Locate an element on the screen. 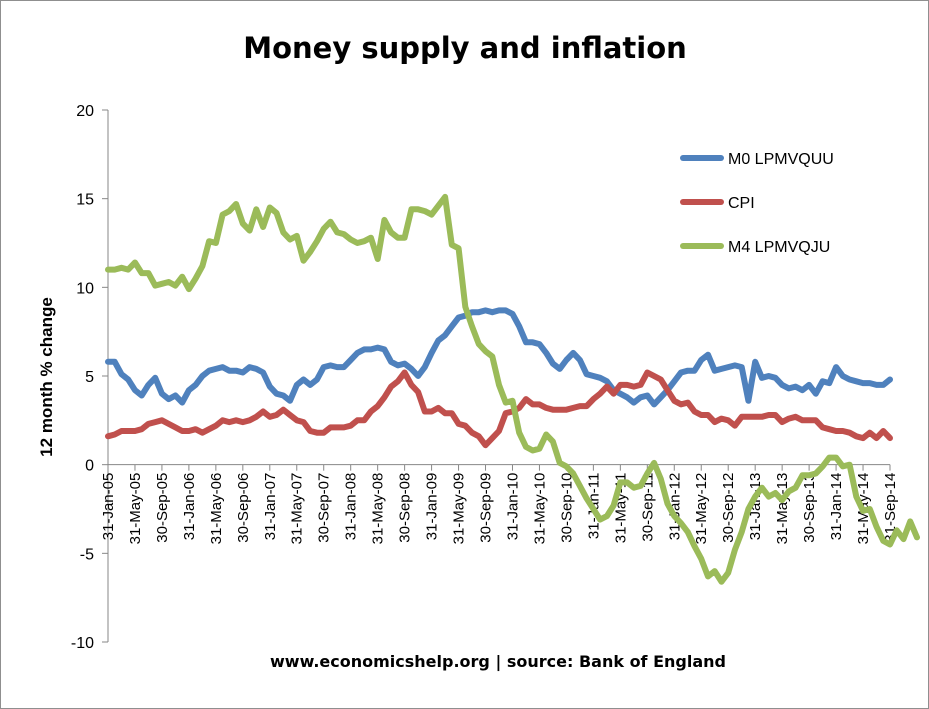 This screenshot has width=929, height=709. x-tick-label: 30-Sep-10 is located at coordinates (566, 508).